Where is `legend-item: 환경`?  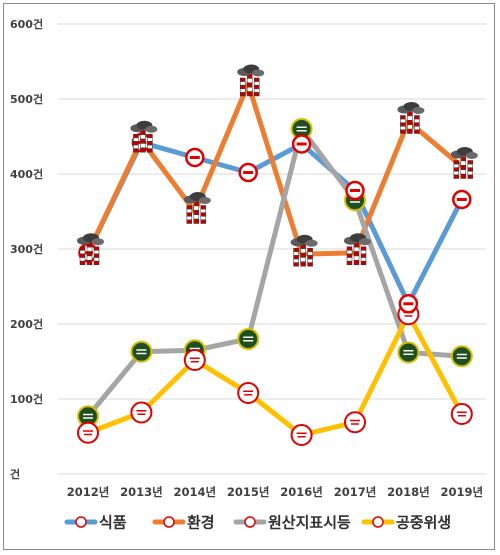 legend-item: 환경 is located at coordinates (183, 523).